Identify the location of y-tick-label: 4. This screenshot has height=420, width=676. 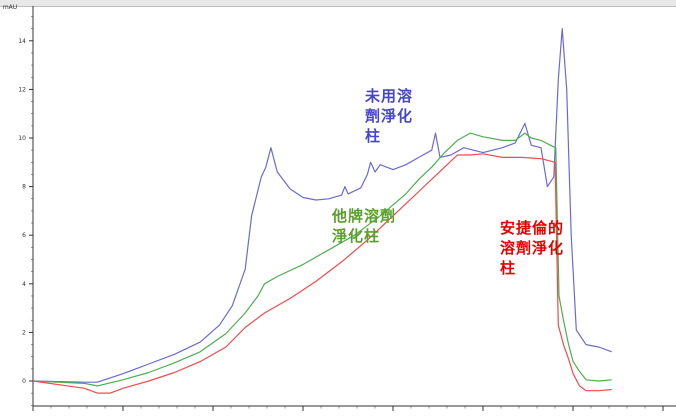
(24, 284).